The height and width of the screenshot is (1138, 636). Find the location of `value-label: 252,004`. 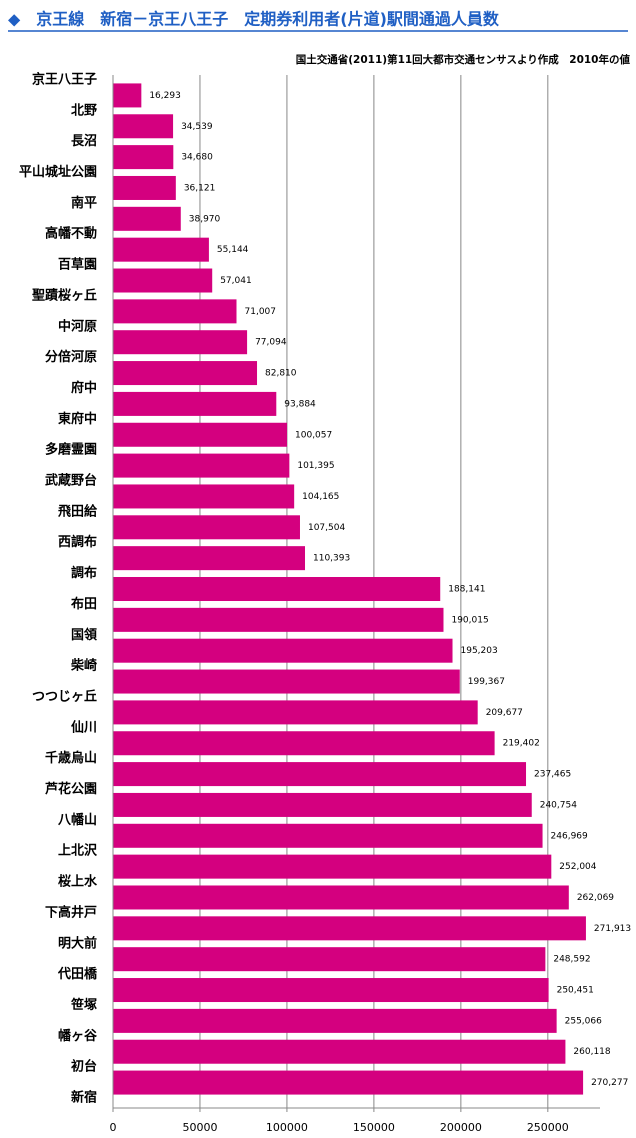

value-label: 252,004 is located at coordinates (577, 867).